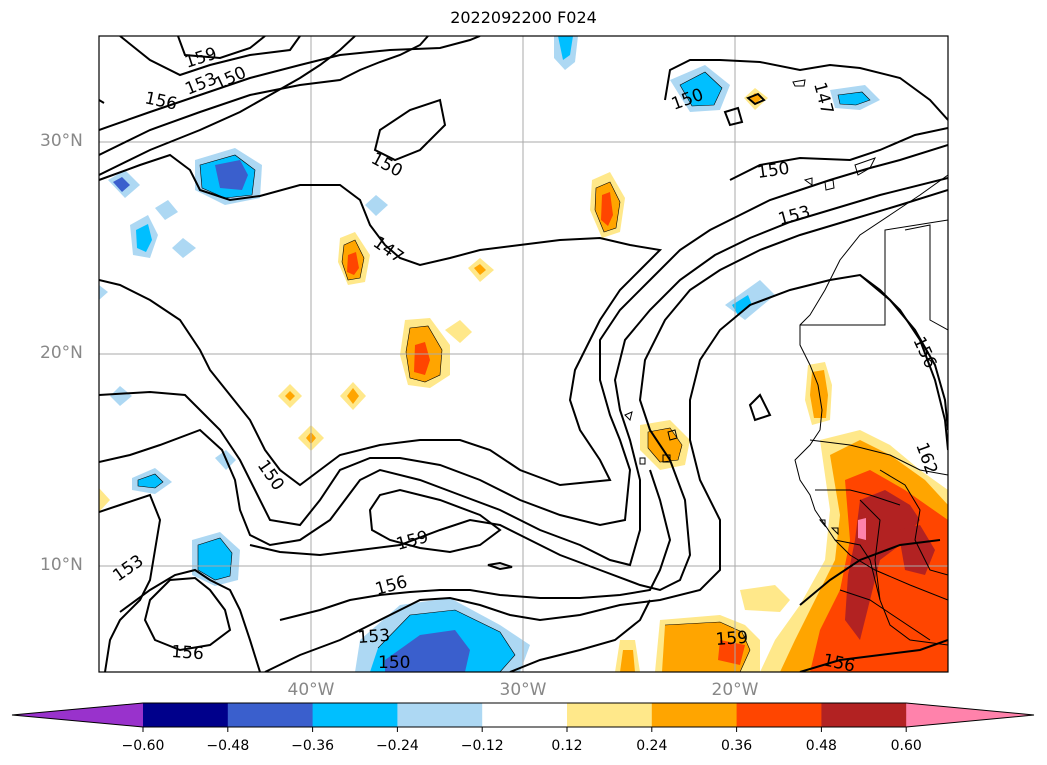 This screenshot has height=765, width=1047. I want to click on lat-label-30n: 30°N, so click(61, 141).